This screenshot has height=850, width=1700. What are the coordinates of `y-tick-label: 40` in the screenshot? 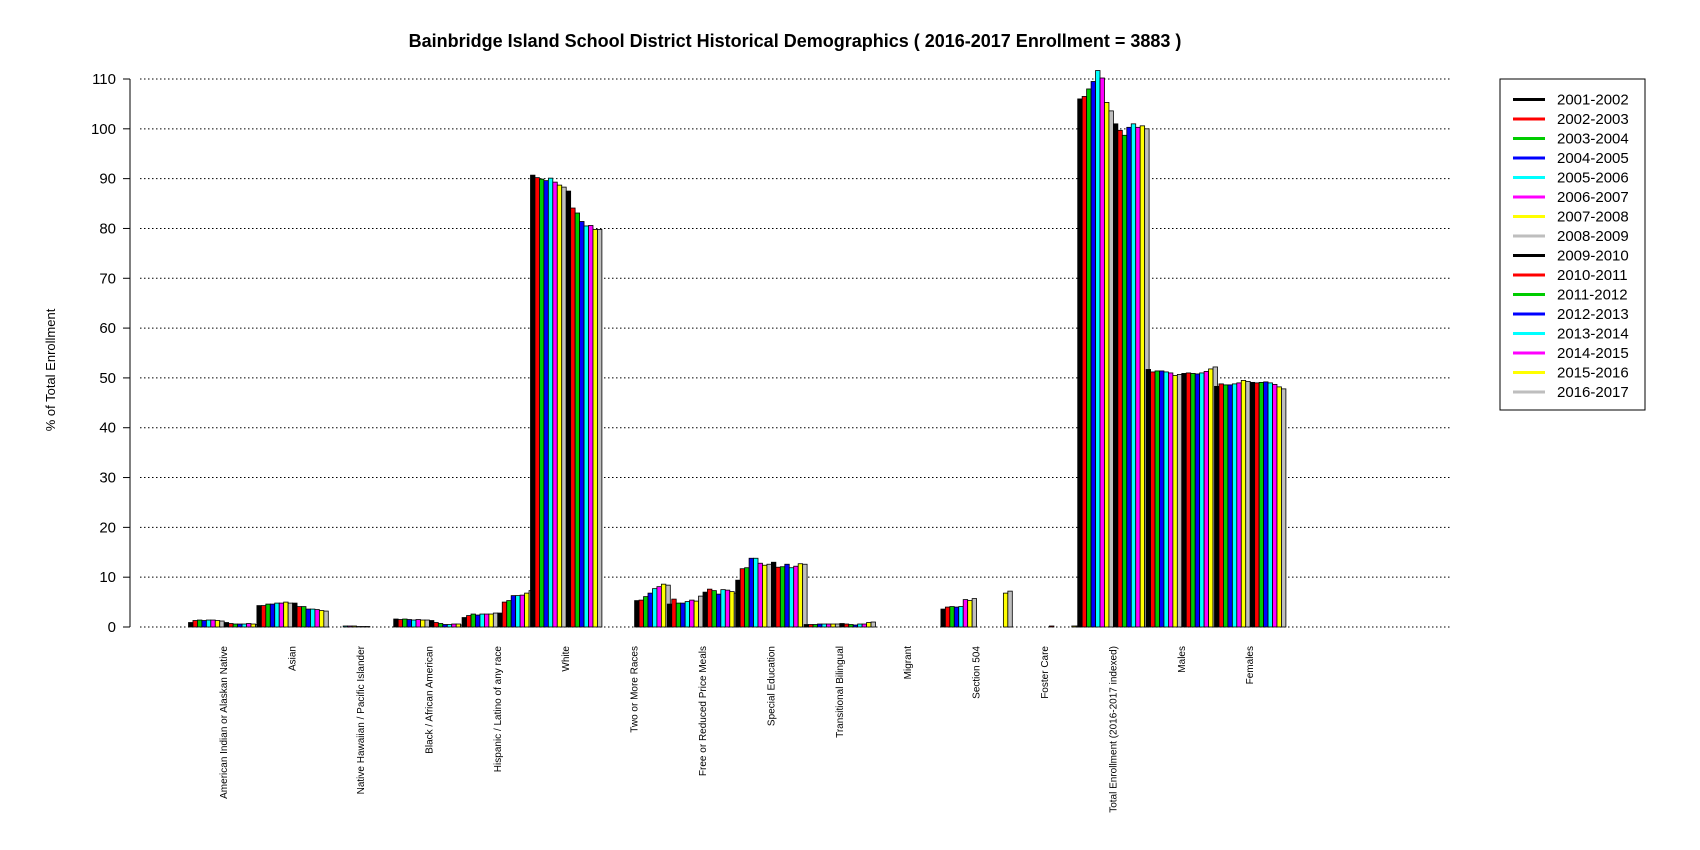 It's located at (107, 428).